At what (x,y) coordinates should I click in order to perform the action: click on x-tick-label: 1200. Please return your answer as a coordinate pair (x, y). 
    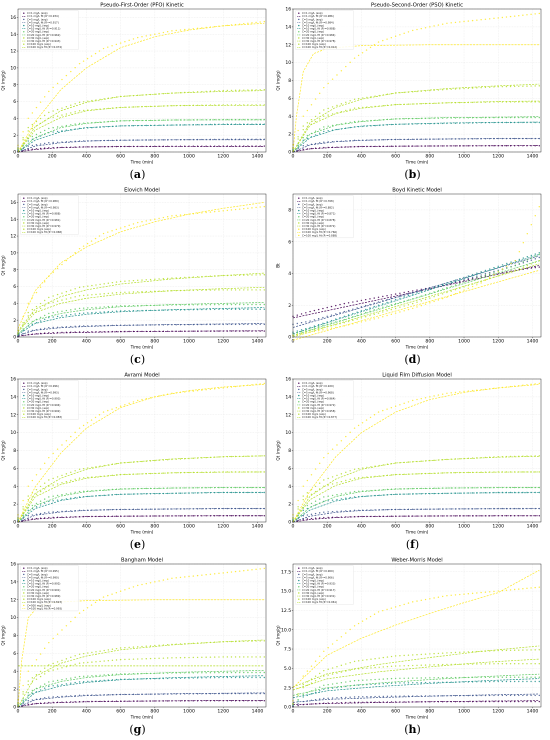
    Looking at the image, I should click on (498, 157).